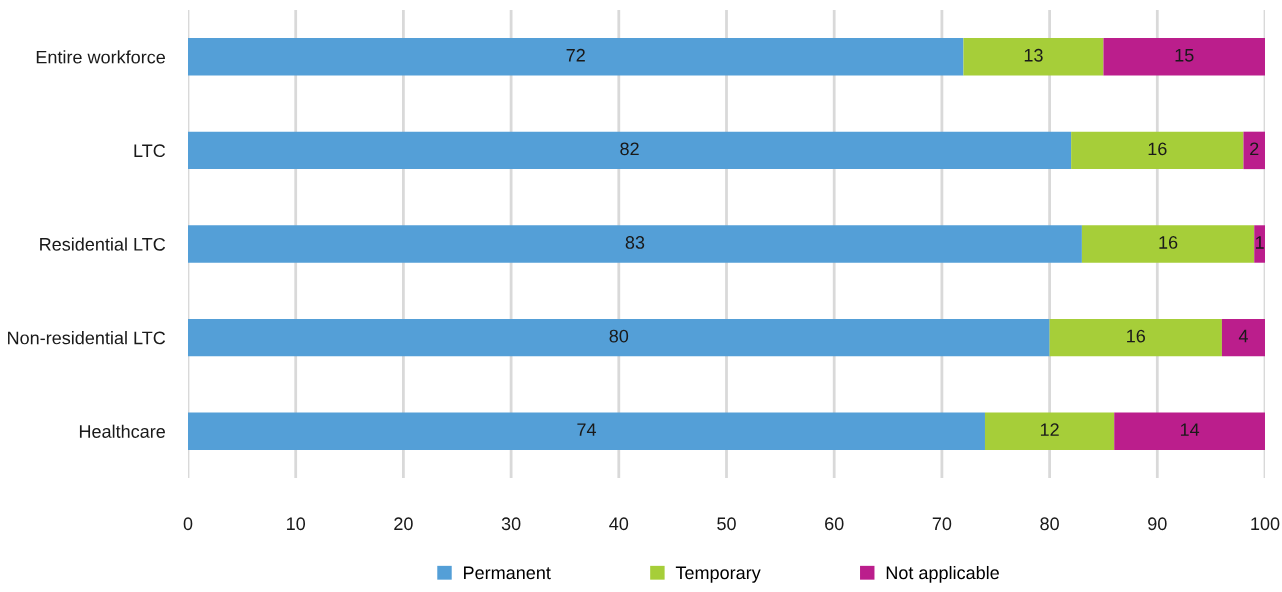  Describe the element at coordinates (942, 524) in the screenshot. I see `x-tick-label: 70` at that location.